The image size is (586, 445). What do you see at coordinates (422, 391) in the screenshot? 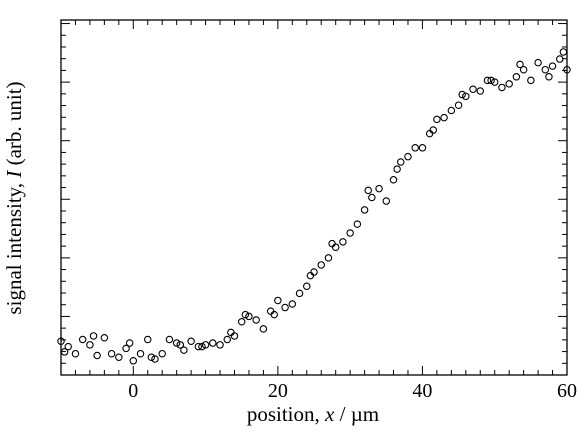
I see `x-tick-label: 40` at bounding box center [422, 391].